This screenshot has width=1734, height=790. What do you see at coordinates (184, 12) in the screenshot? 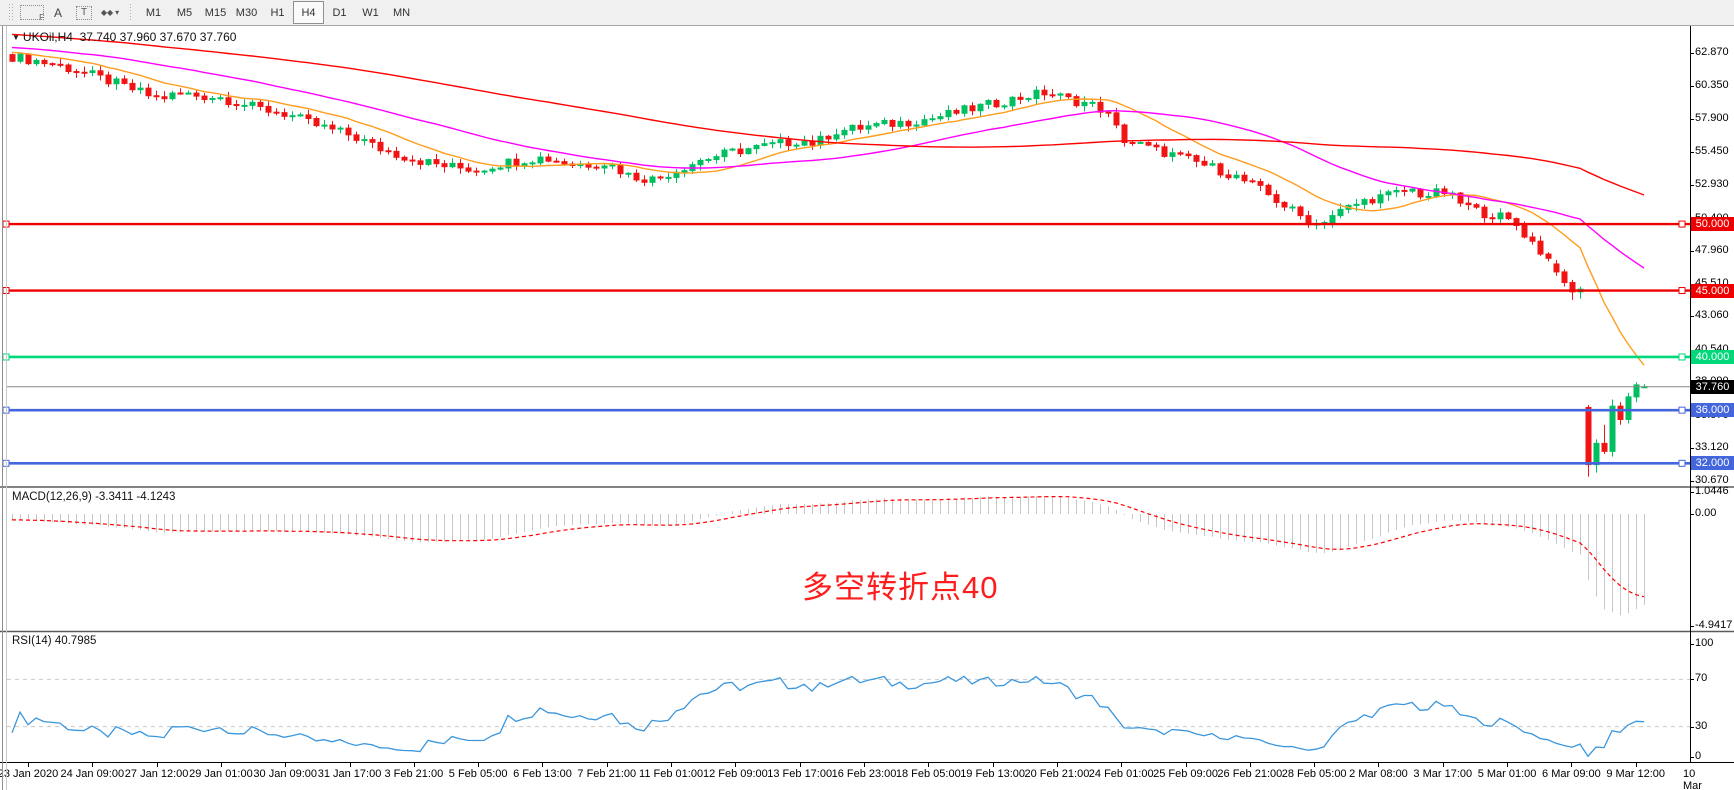
I see `timeframe-button-m5: M5` at bounding box center [184, 12].